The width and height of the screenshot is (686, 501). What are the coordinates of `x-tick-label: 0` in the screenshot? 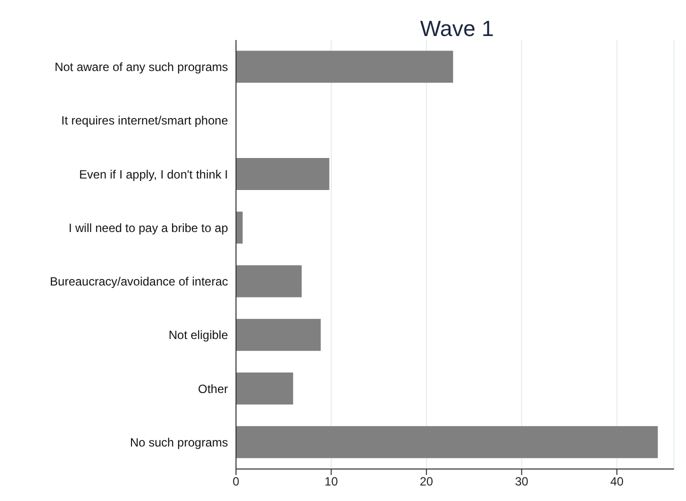 It's located at (236, 481).